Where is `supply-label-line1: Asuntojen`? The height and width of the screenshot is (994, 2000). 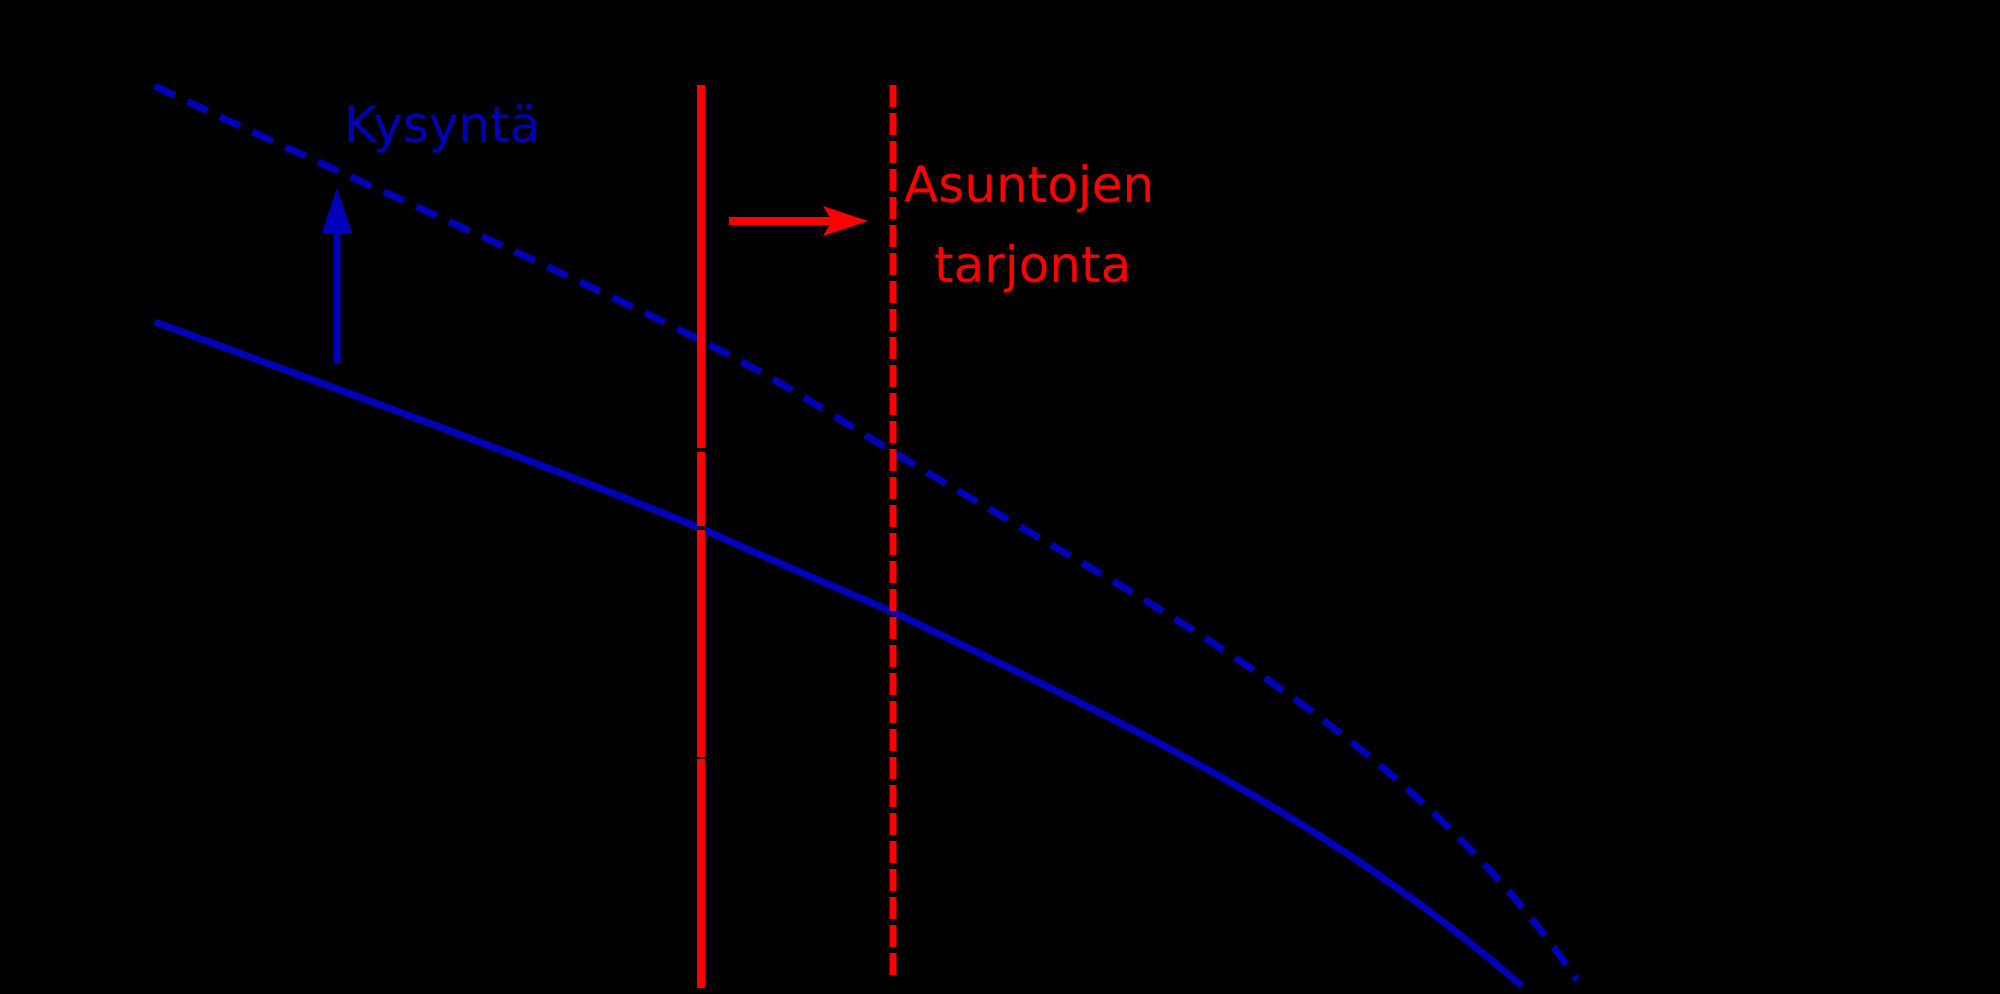
supply-label-line1: Asuntojen is located at coordinates (1029, 185).